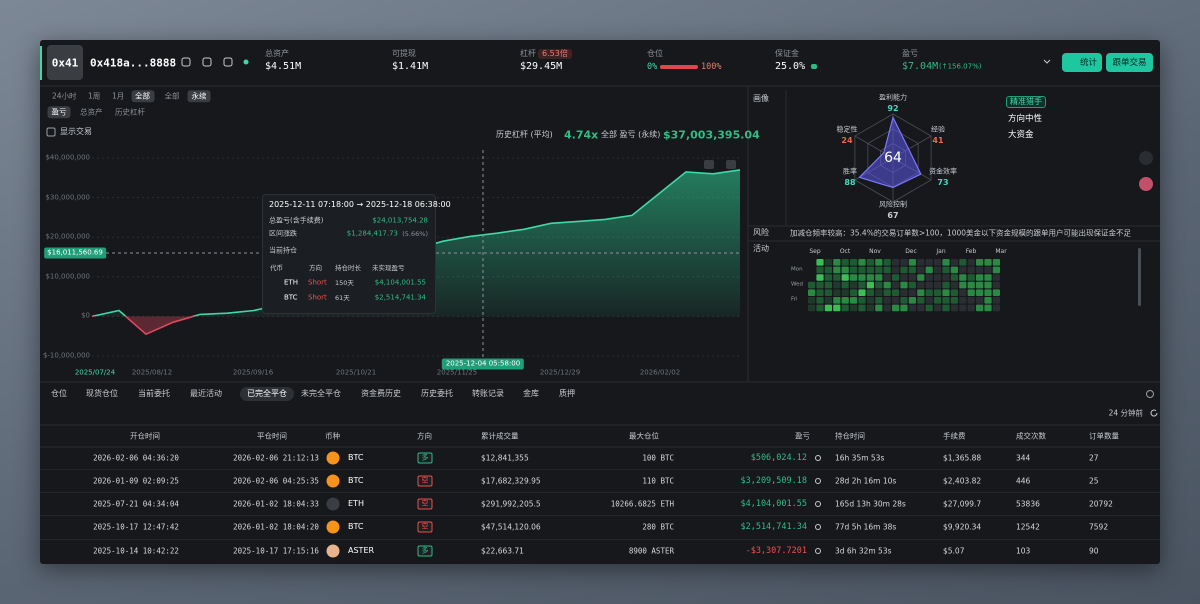 The image size is (1200, 604). Describe the element at coordinates (206, 393) in the screenshot. I see `tab: 最近活动` at that location.